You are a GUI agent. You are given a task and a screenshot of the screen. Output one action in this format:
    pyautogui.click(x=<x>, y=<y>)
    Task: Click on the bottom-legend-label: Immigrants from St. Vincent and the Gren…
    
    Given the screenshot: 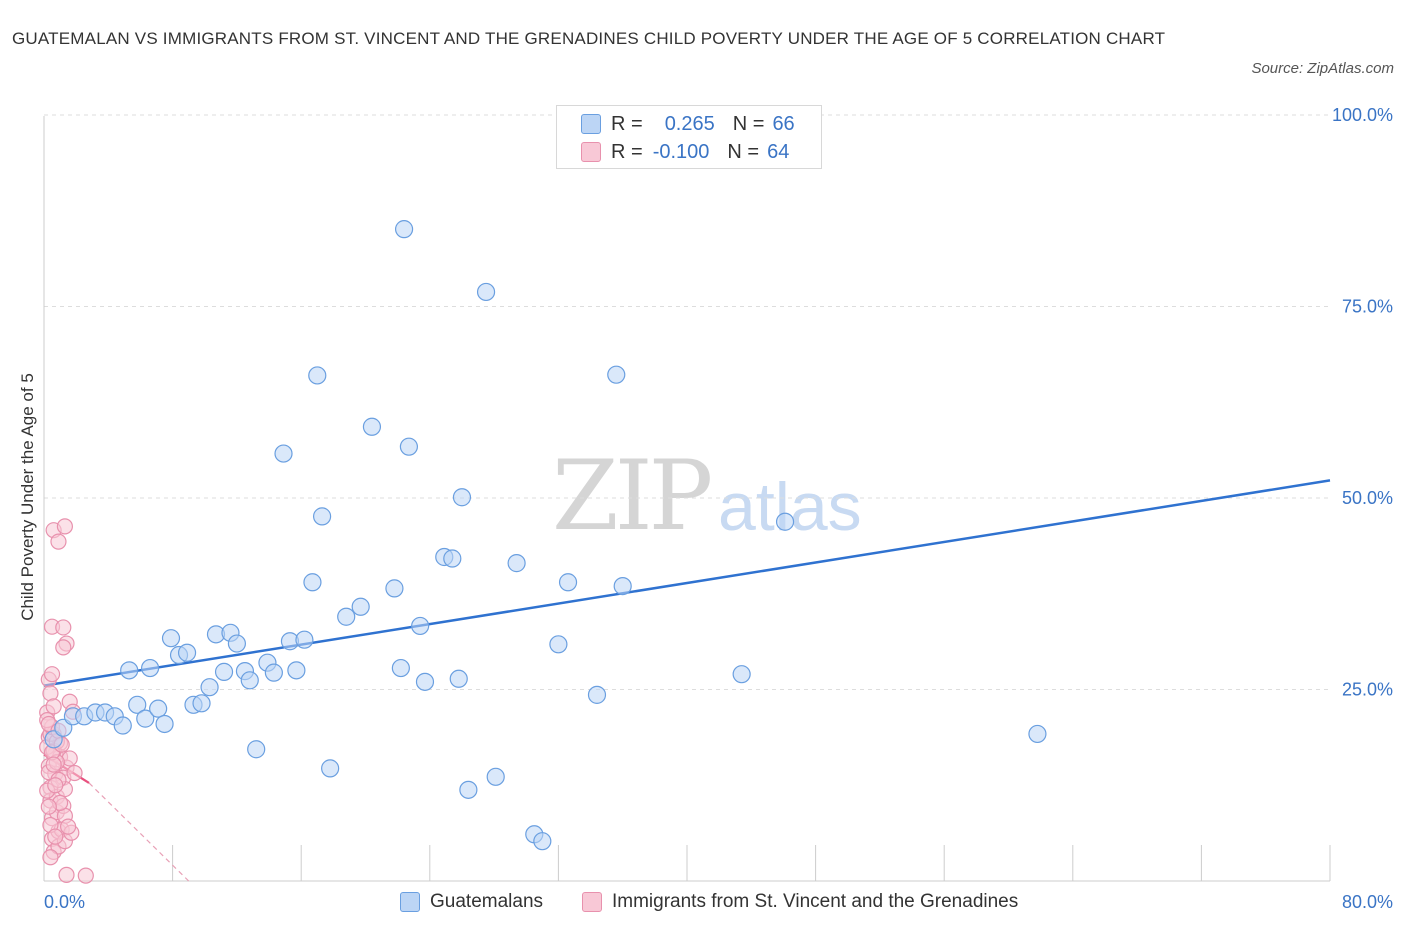 What is the action you would take?
    pyautogui.click(x=815, y=901)
    